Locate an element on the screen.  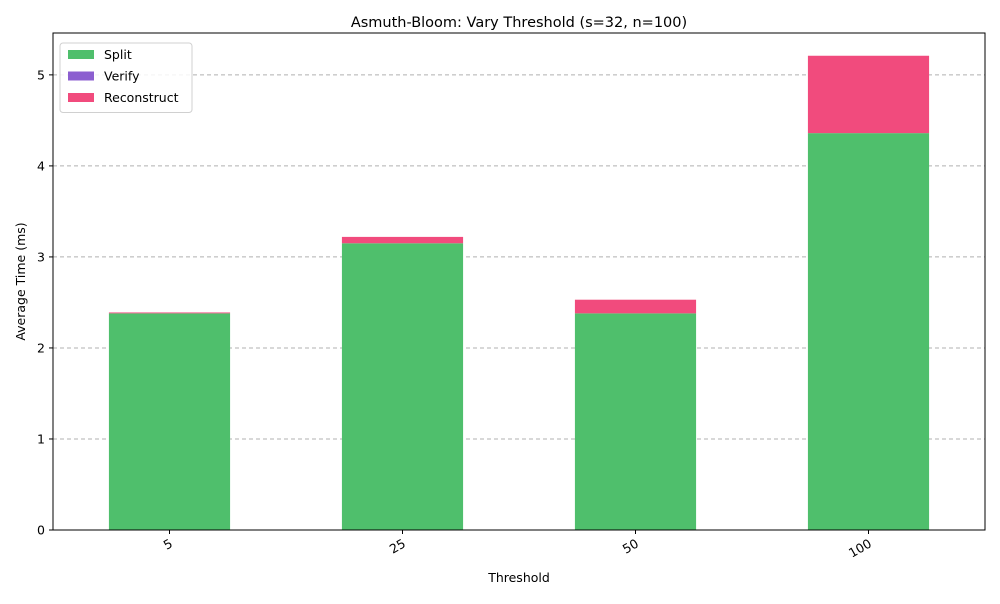
legend: Split Verify Reconstruct is located at coordinates (126, 77).